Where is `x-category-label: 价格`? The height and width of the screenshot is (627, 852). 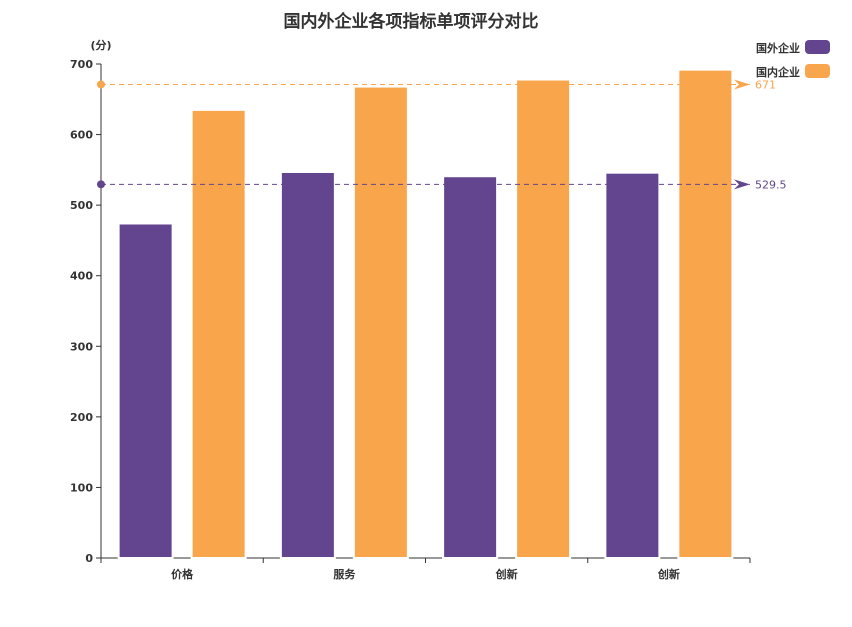 x-category-label: 价格 is located at coordinates (182, 574).